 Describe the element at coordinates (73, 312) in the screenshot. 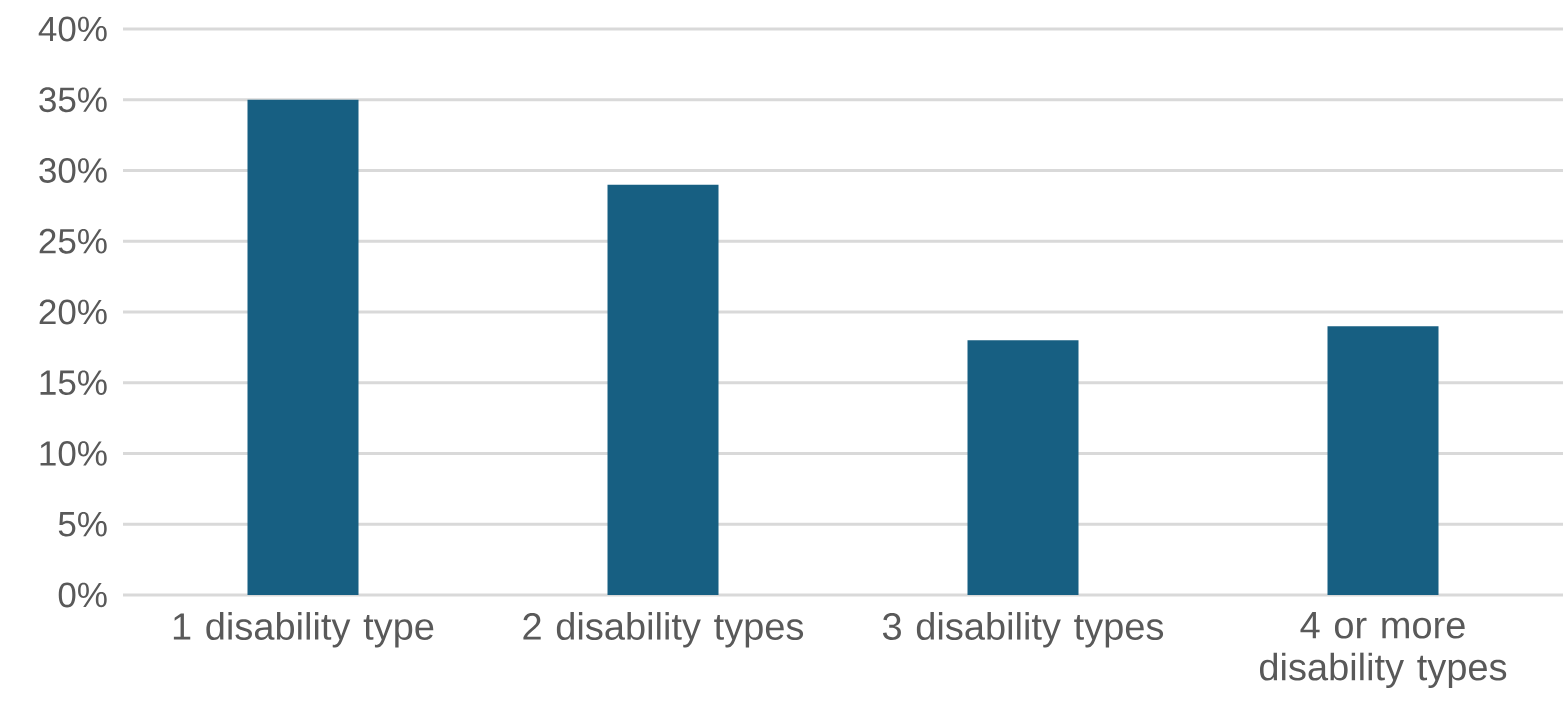

I see `y-tick-label: 20%` at that location.